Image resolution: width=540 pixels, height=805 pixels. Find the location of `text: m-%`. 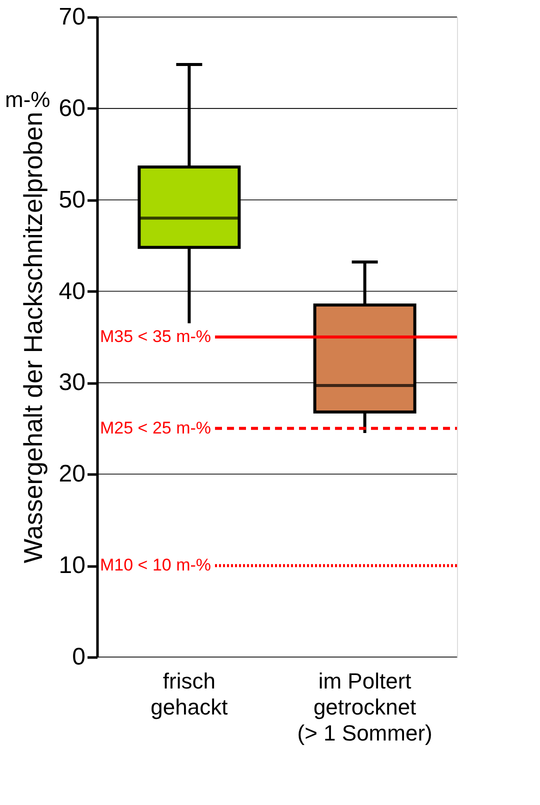

text: m-% is located at coordinates (27, 99).